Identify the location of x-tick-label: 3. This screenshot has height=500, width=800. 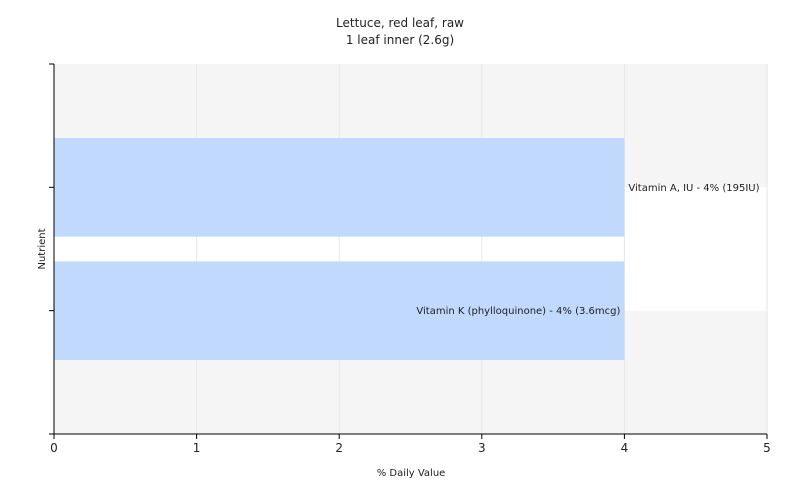
(482, 448).